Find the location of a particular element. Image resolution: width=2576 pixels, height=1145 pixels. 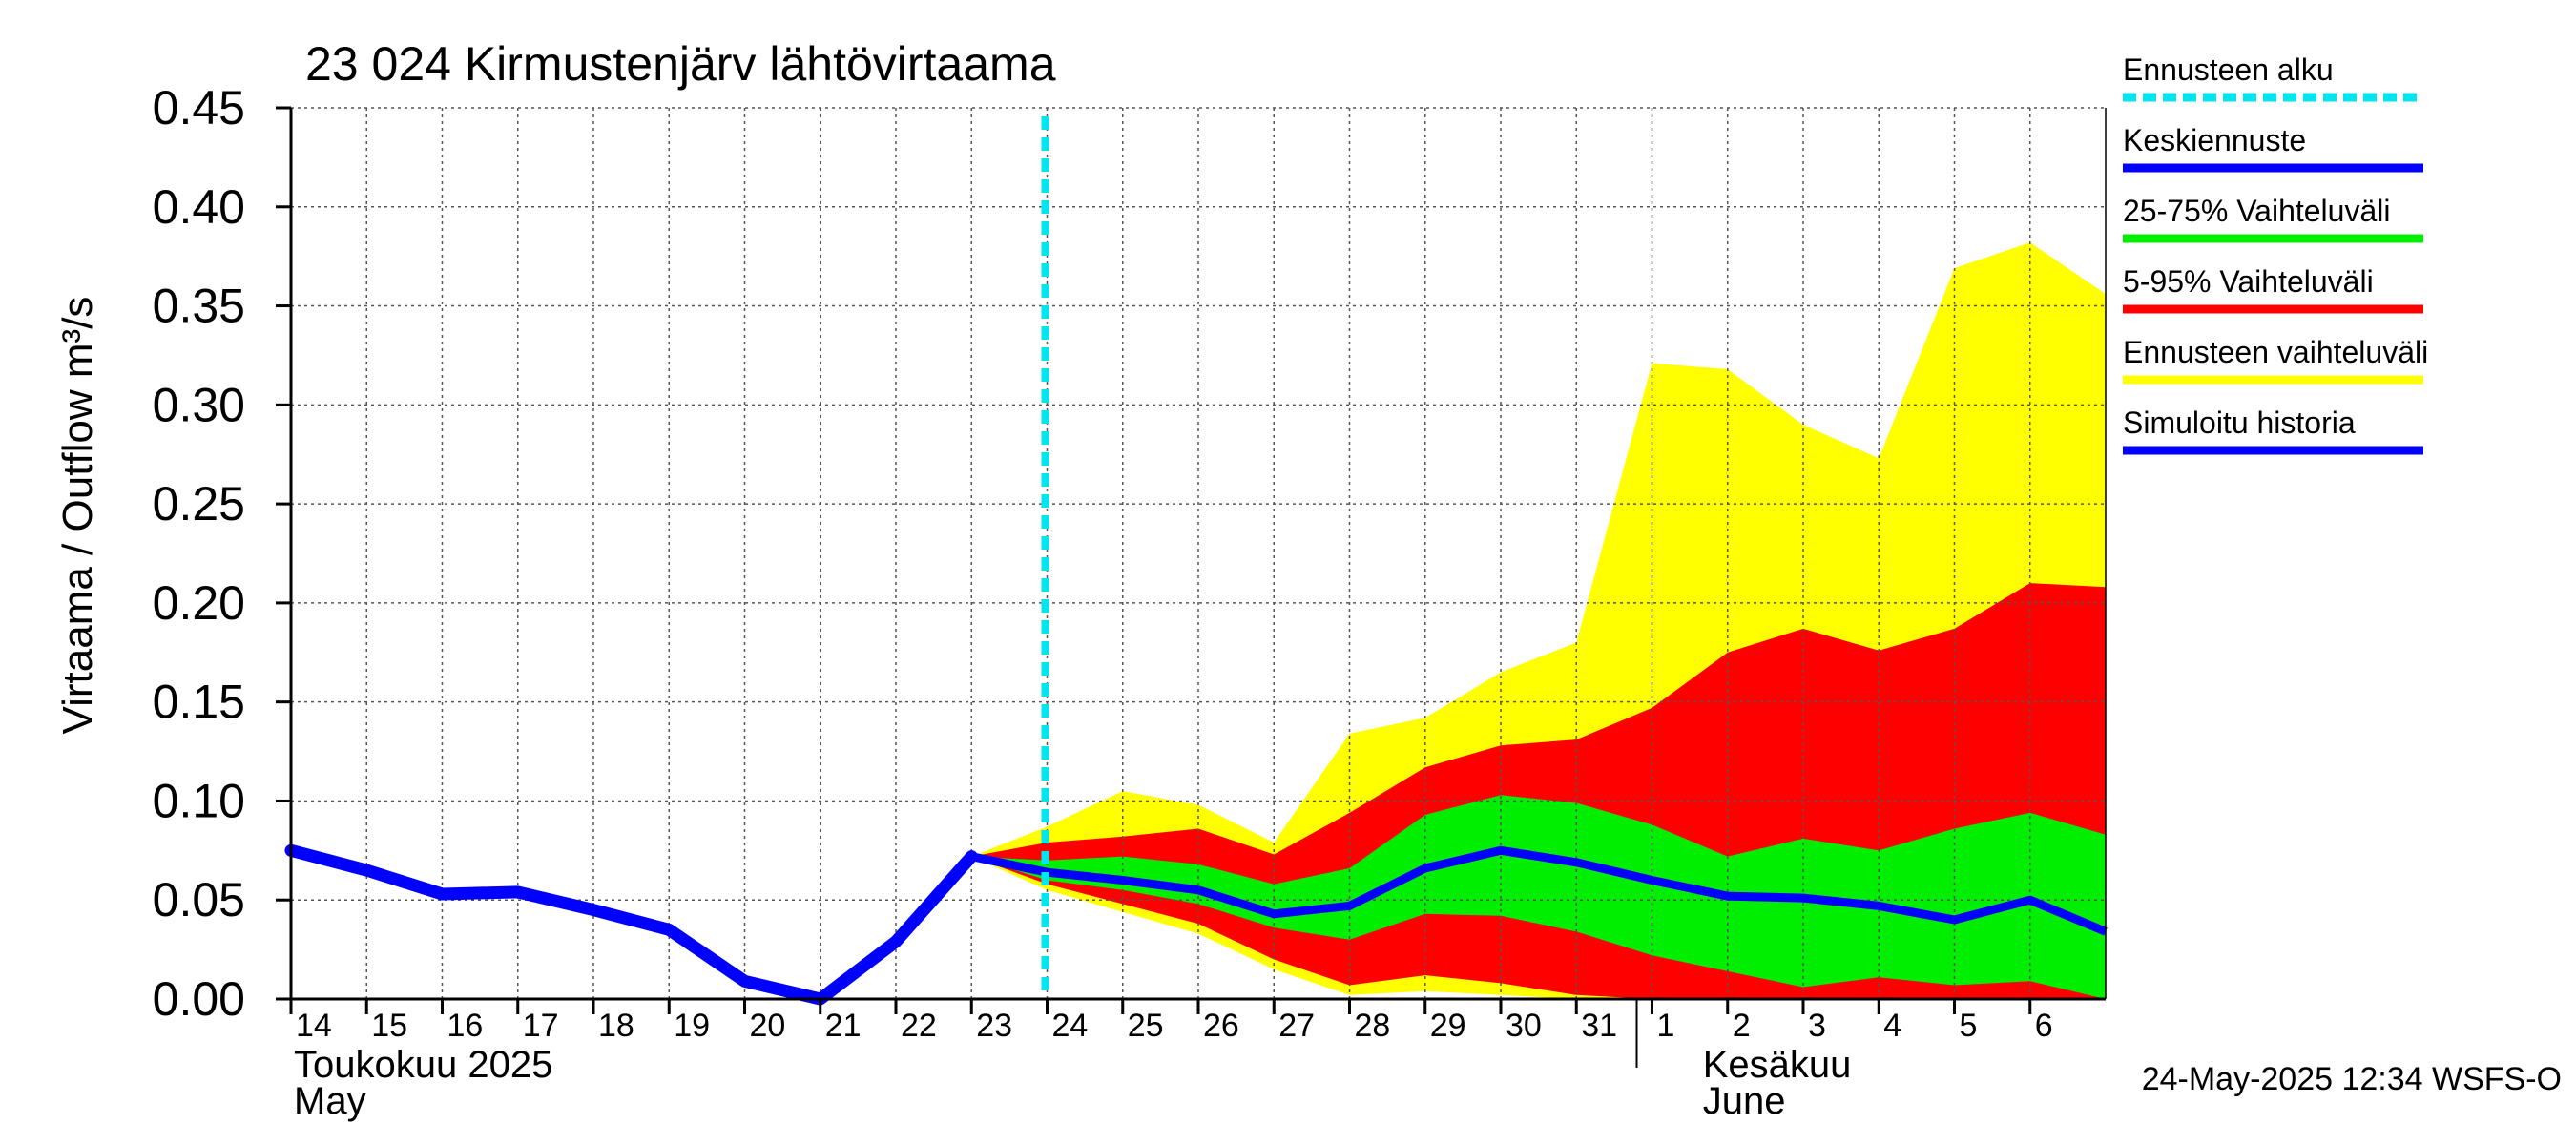

x-tick-label: 30 is located at coordinates (1524, 1026).